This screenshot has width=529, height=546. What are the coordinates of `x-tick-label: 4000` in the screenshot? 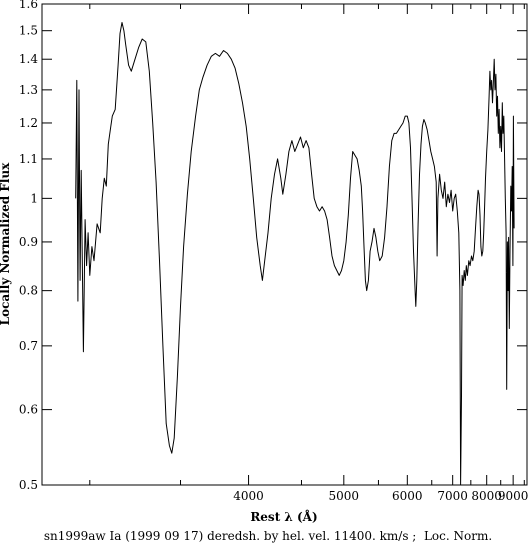 It's located at (248, 496).